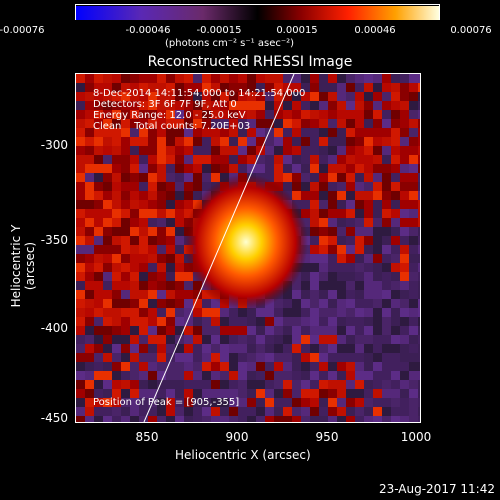  What do you see at coordinates (375, 30) in the screenshot?
I see `colorbar-tick: 0.00046` at bounding box center [375, 30].